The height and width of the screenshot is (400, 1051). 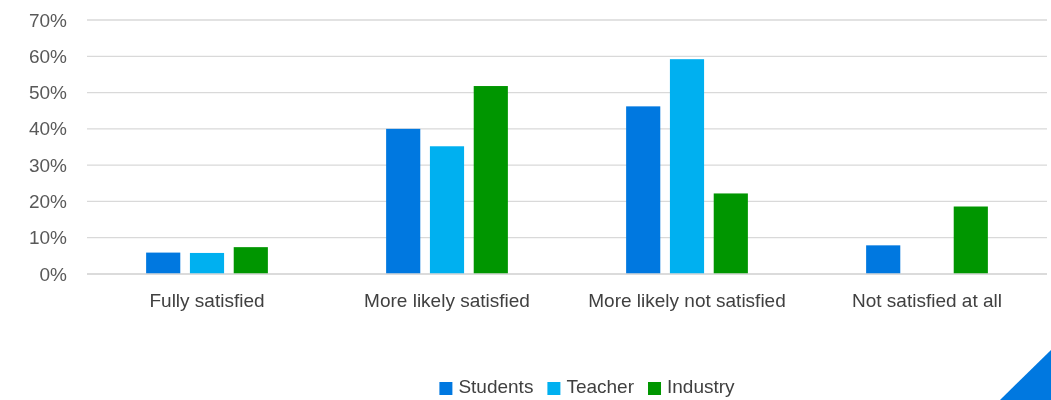 What do you see at coordinates (600, 386) in the screenshot?
I see `legend-label: Teacher` at bounding box center [600, 386].